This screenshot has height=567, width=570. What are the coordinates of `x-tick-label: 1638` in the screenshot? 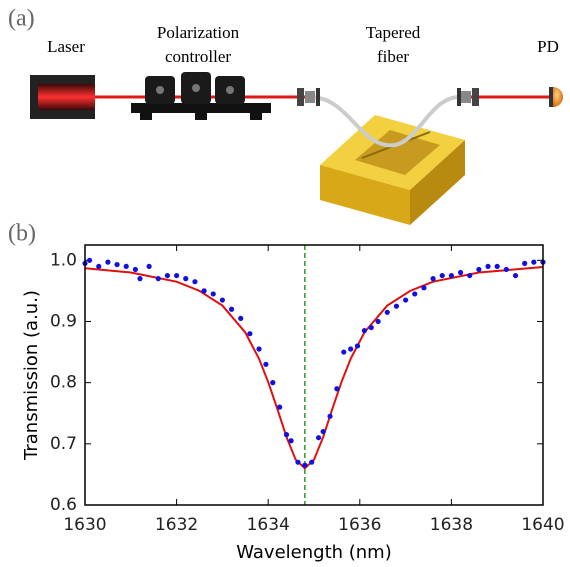 It's located at (451, 525).